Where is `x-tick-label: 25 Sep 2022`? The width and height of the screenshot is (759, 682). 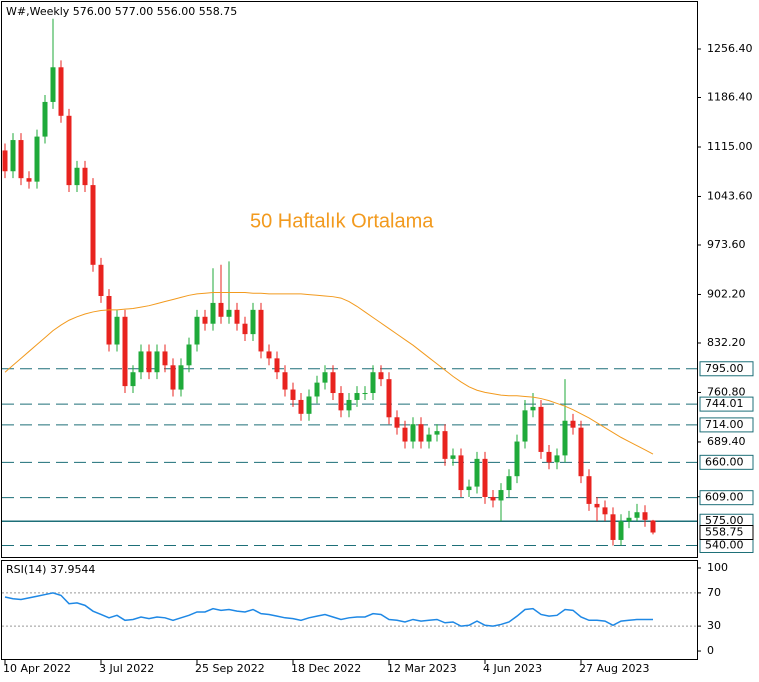
x-tick-label: 25 Sep 2022 is located at coordinates (230, 668).